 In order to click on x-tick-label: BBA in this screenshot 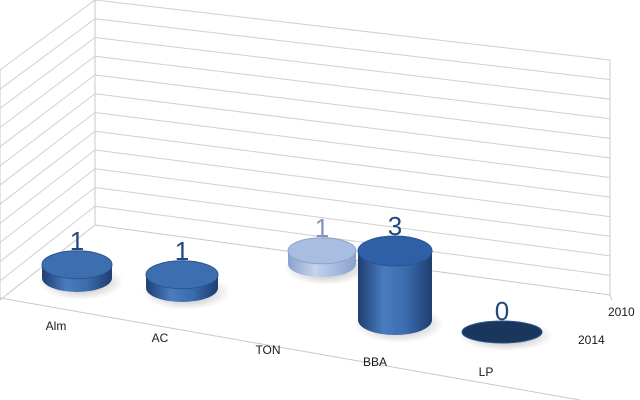, I will do `click(375, 362)`.